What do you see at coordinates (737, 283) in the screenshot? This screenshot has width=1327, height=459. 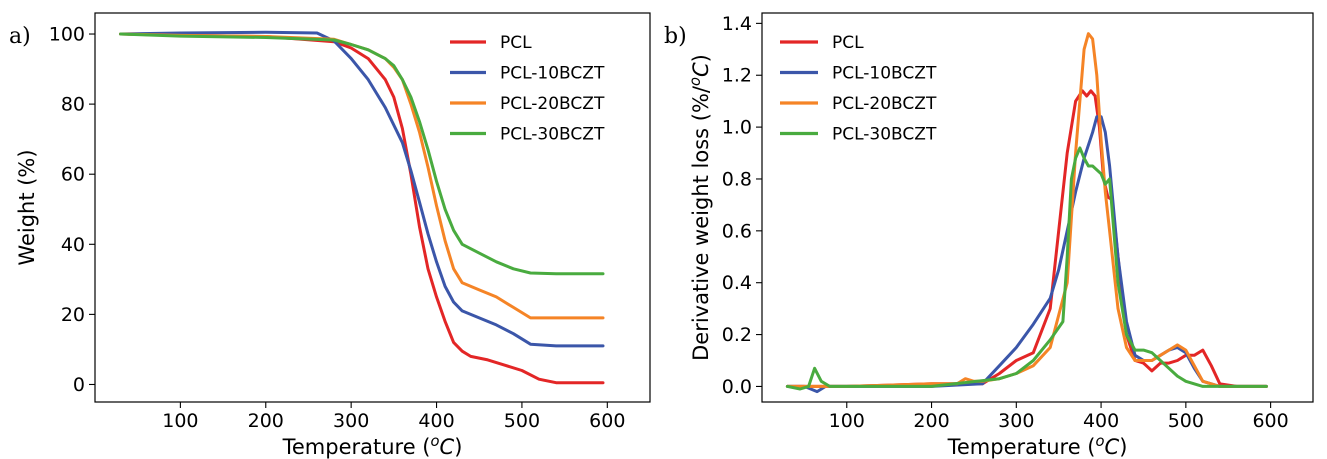 I see `y-tick-label: 0.4` at bounding box center [737, 283].